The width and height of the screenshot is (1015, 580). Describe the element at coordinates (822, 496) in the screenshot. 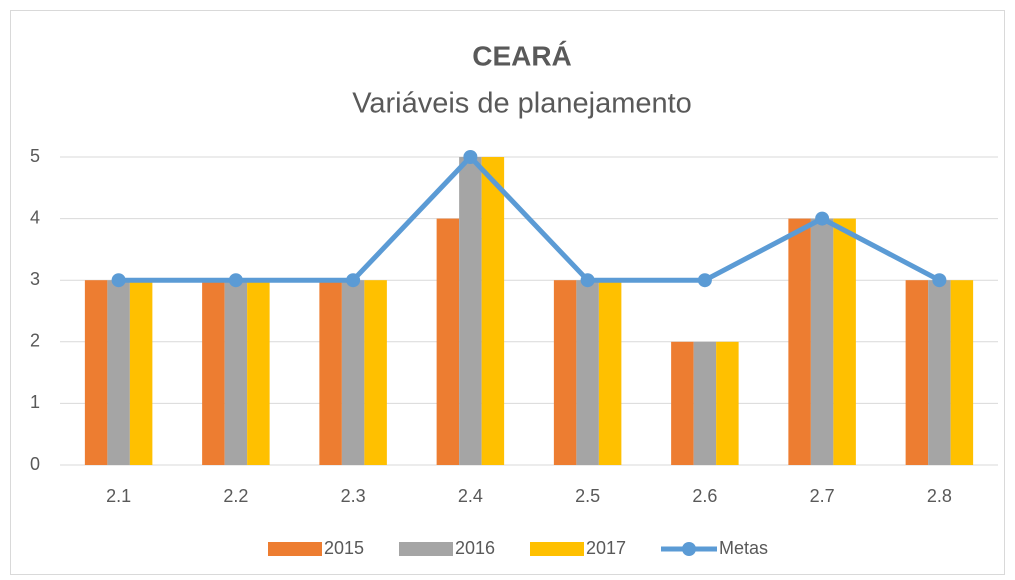

I see `x-tick-label: 2.7` at that location.